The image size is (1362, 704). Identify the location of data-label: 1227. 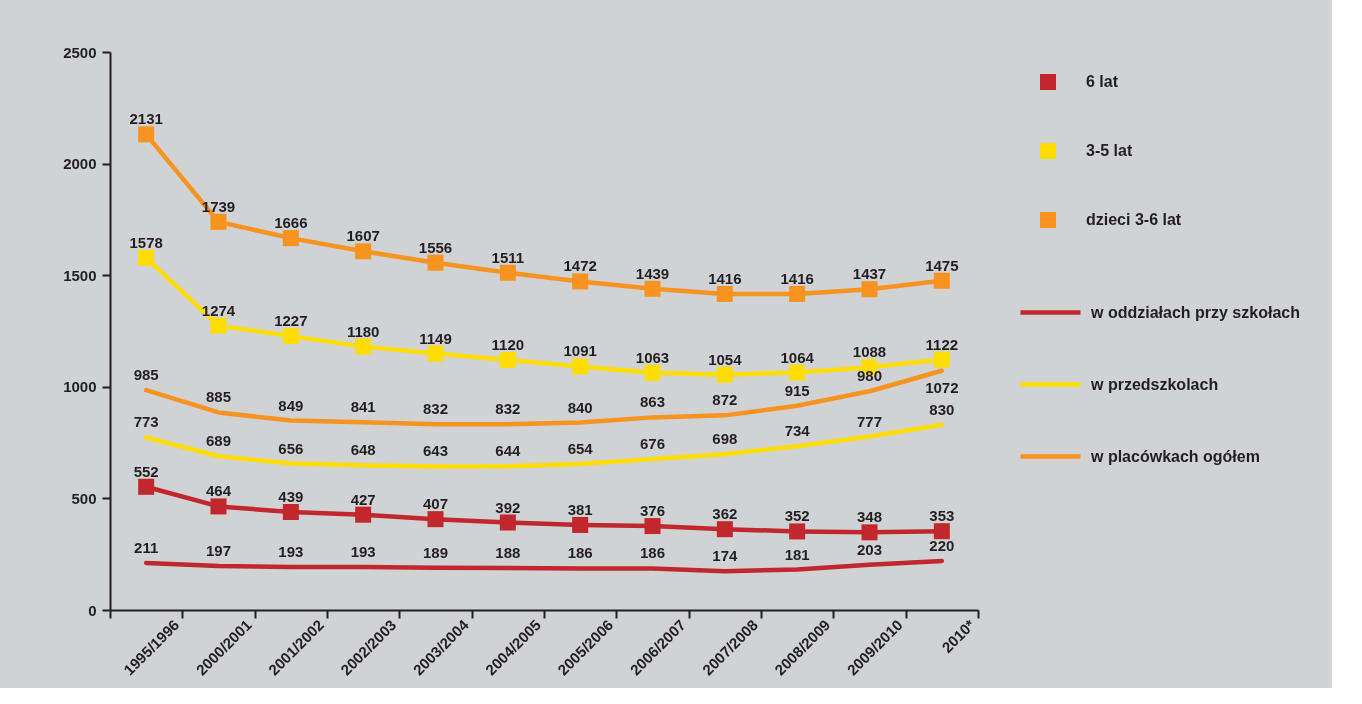
(291, 321).